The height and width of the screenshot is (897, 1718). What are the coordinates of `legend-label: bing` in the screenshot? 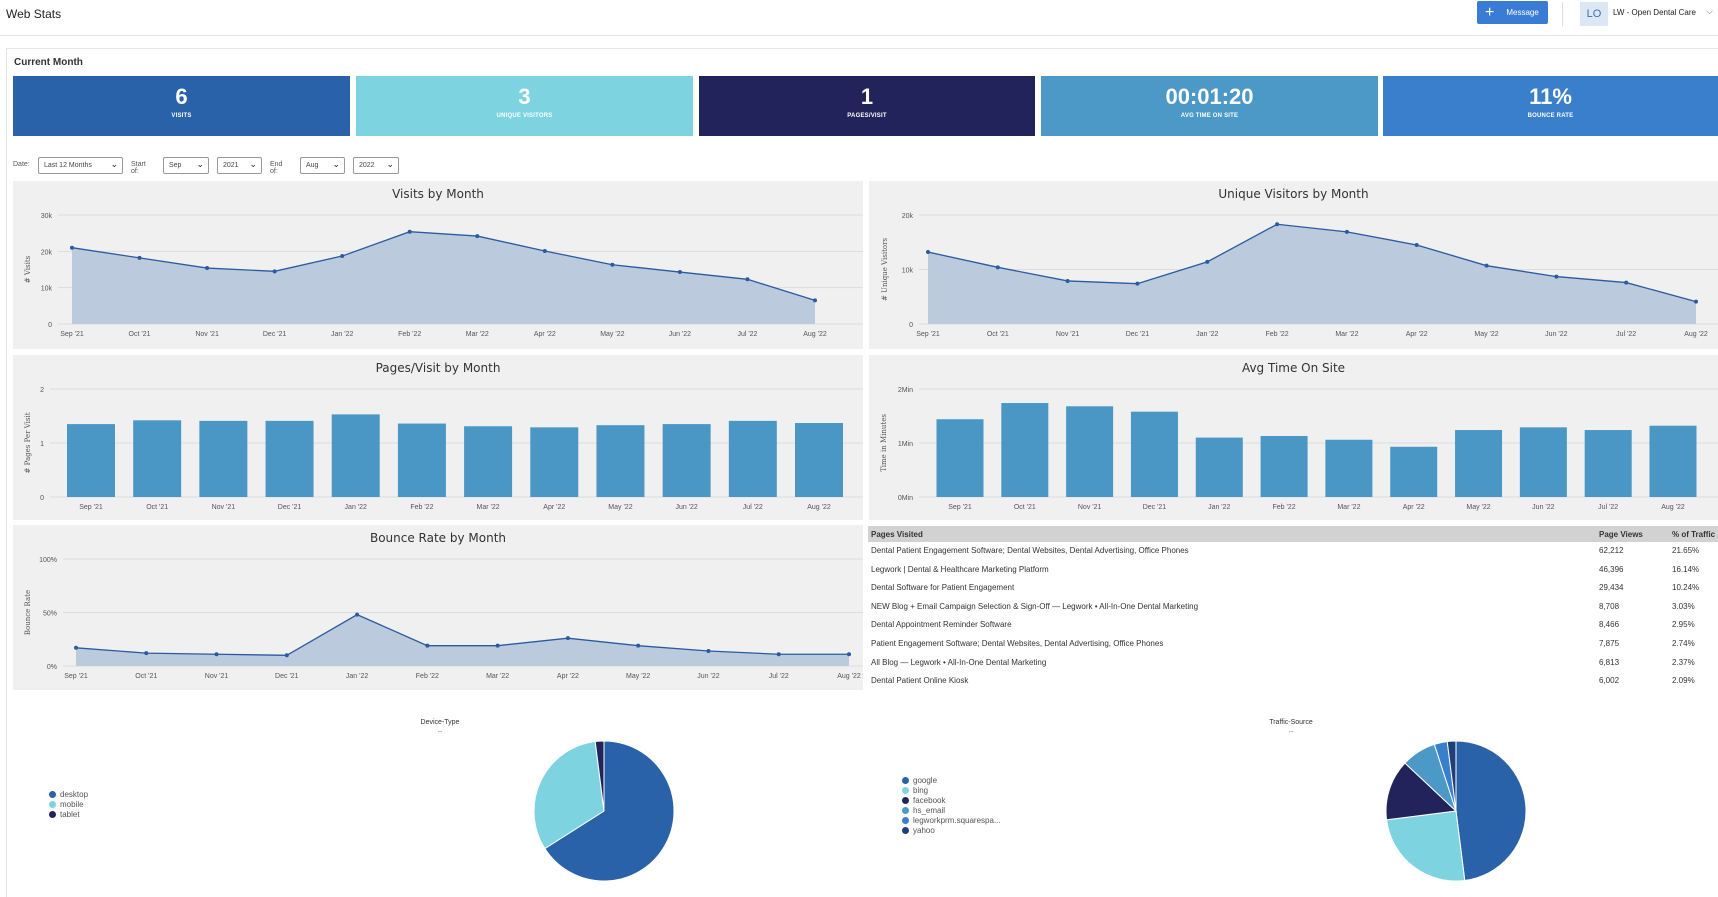 It's located at (921, 790).